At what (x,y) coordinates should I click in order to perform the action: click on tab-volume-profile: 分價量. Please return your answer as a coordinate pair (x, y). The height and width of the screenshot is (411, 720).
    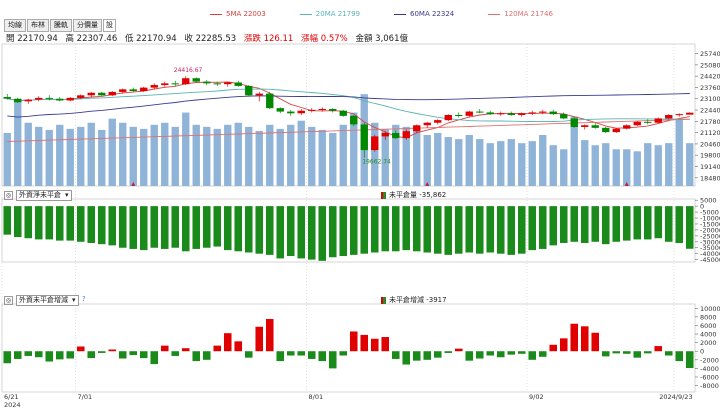
    Looking at the image, I should click on (87, 25).